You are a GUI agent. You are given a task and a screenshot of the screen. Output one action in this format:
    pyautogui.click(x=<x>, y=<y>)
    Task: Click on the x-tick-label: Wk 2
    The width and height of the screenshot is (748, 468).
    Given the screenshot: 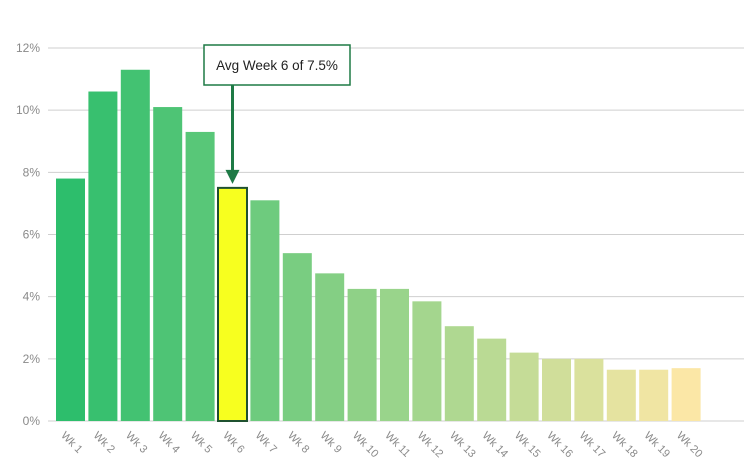 What is the action you would take?
    pyautogui.click(x=104, y=443)
    